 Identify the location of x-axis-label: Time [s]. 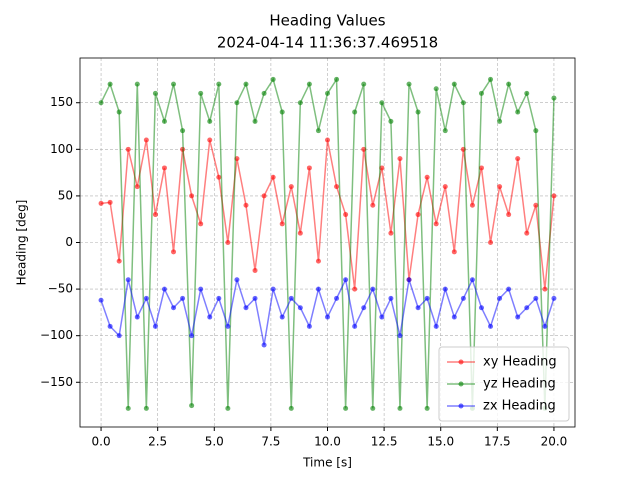
(327, 463).